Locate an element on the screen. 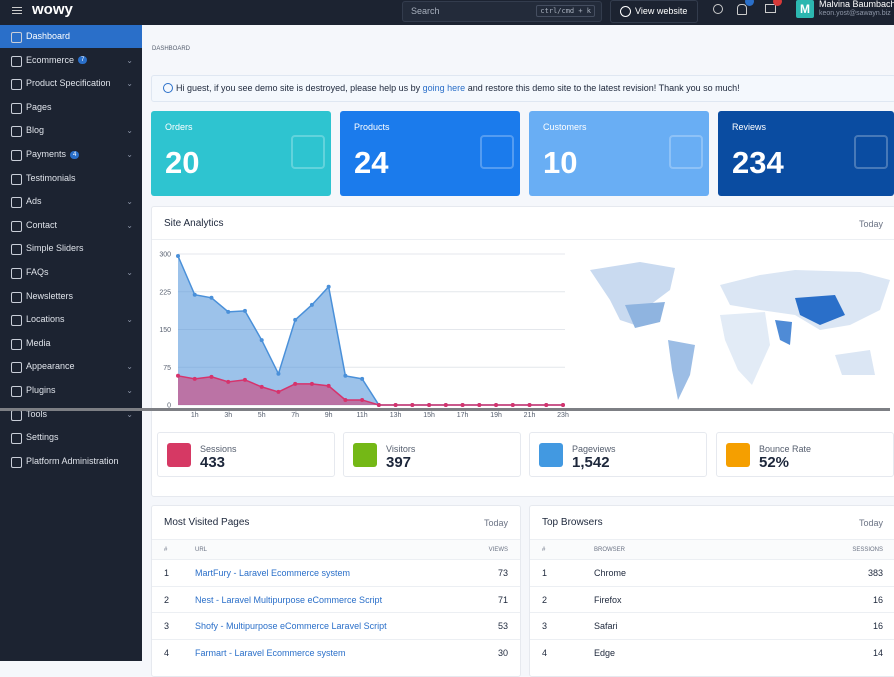 The width and height of the screenshot is (894, 677). sidebar-item: Newsletters is located at coordinates (71, 296).